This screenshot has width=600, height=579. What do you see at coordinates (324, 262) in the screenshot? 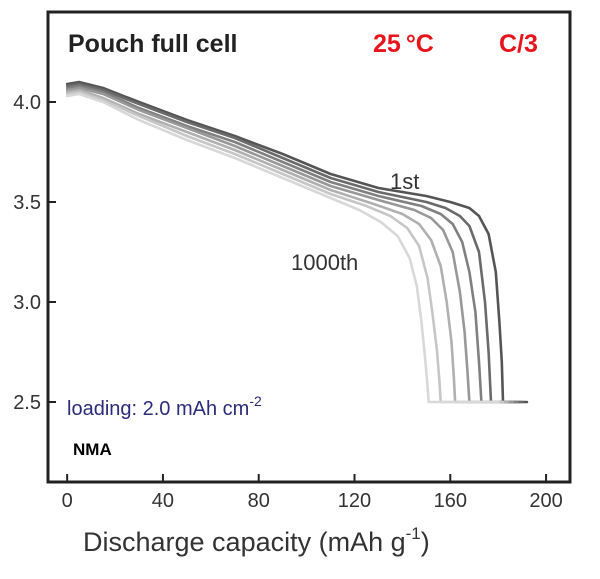
I see `last-cycle-label: 1000th` at bounding box center [324, 262].